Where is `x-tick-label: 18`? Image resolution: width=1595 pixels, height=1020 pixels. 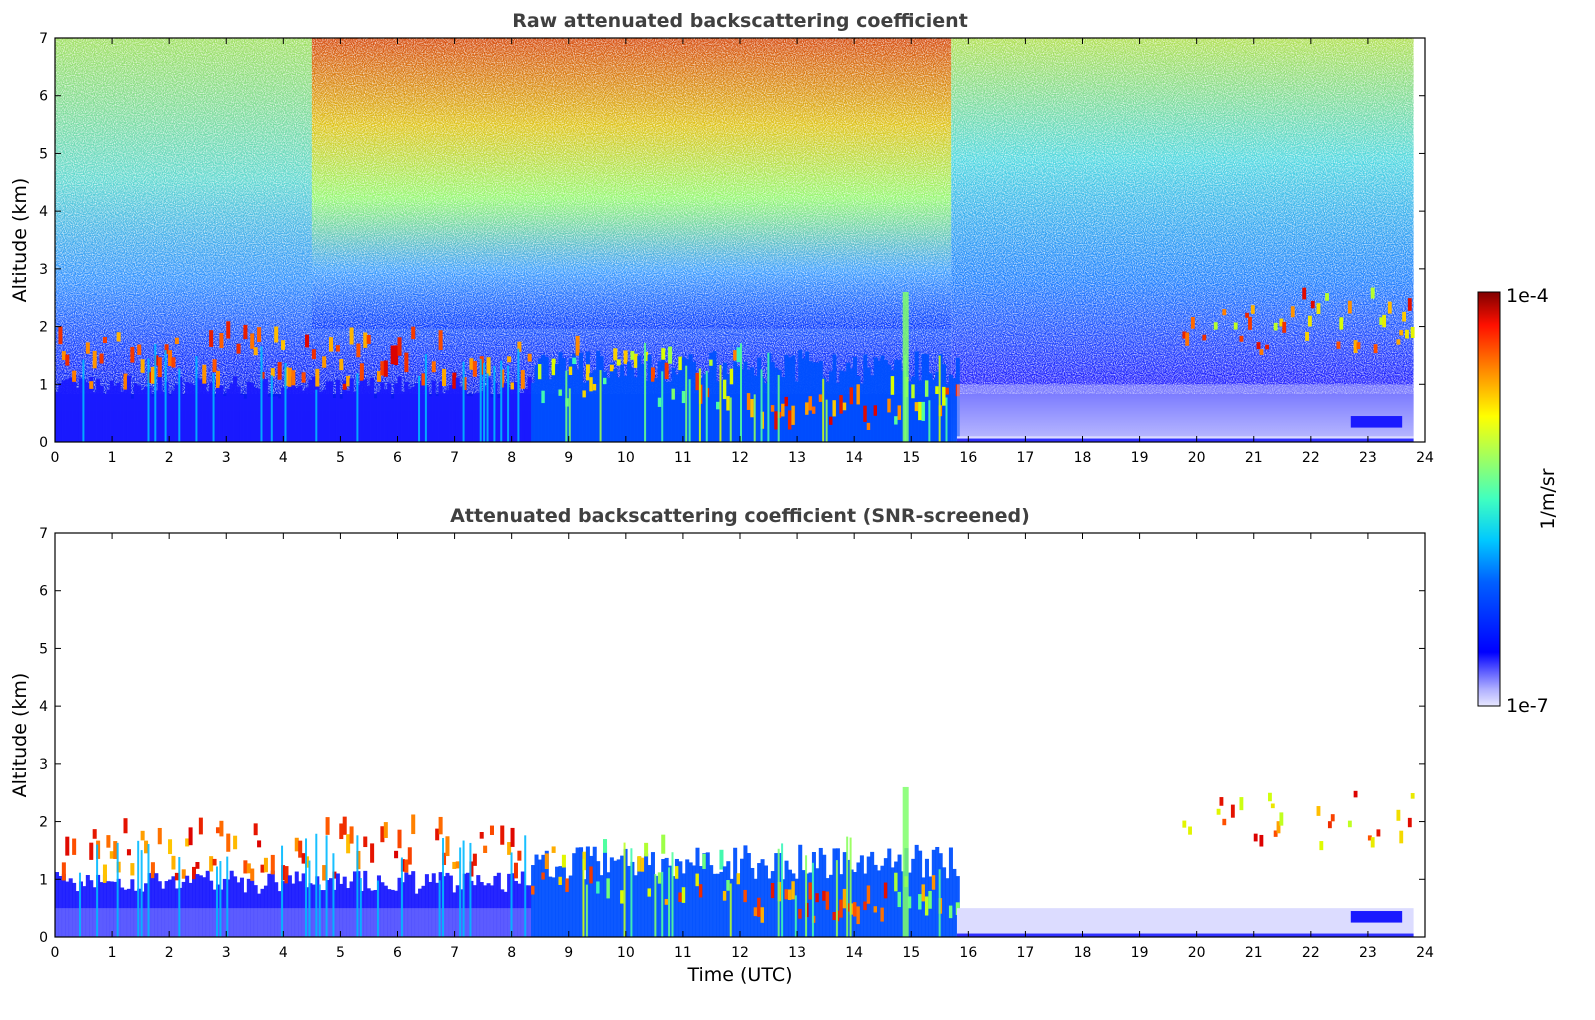 x-tick-label: 18 is located at coordinates (1083, 458).